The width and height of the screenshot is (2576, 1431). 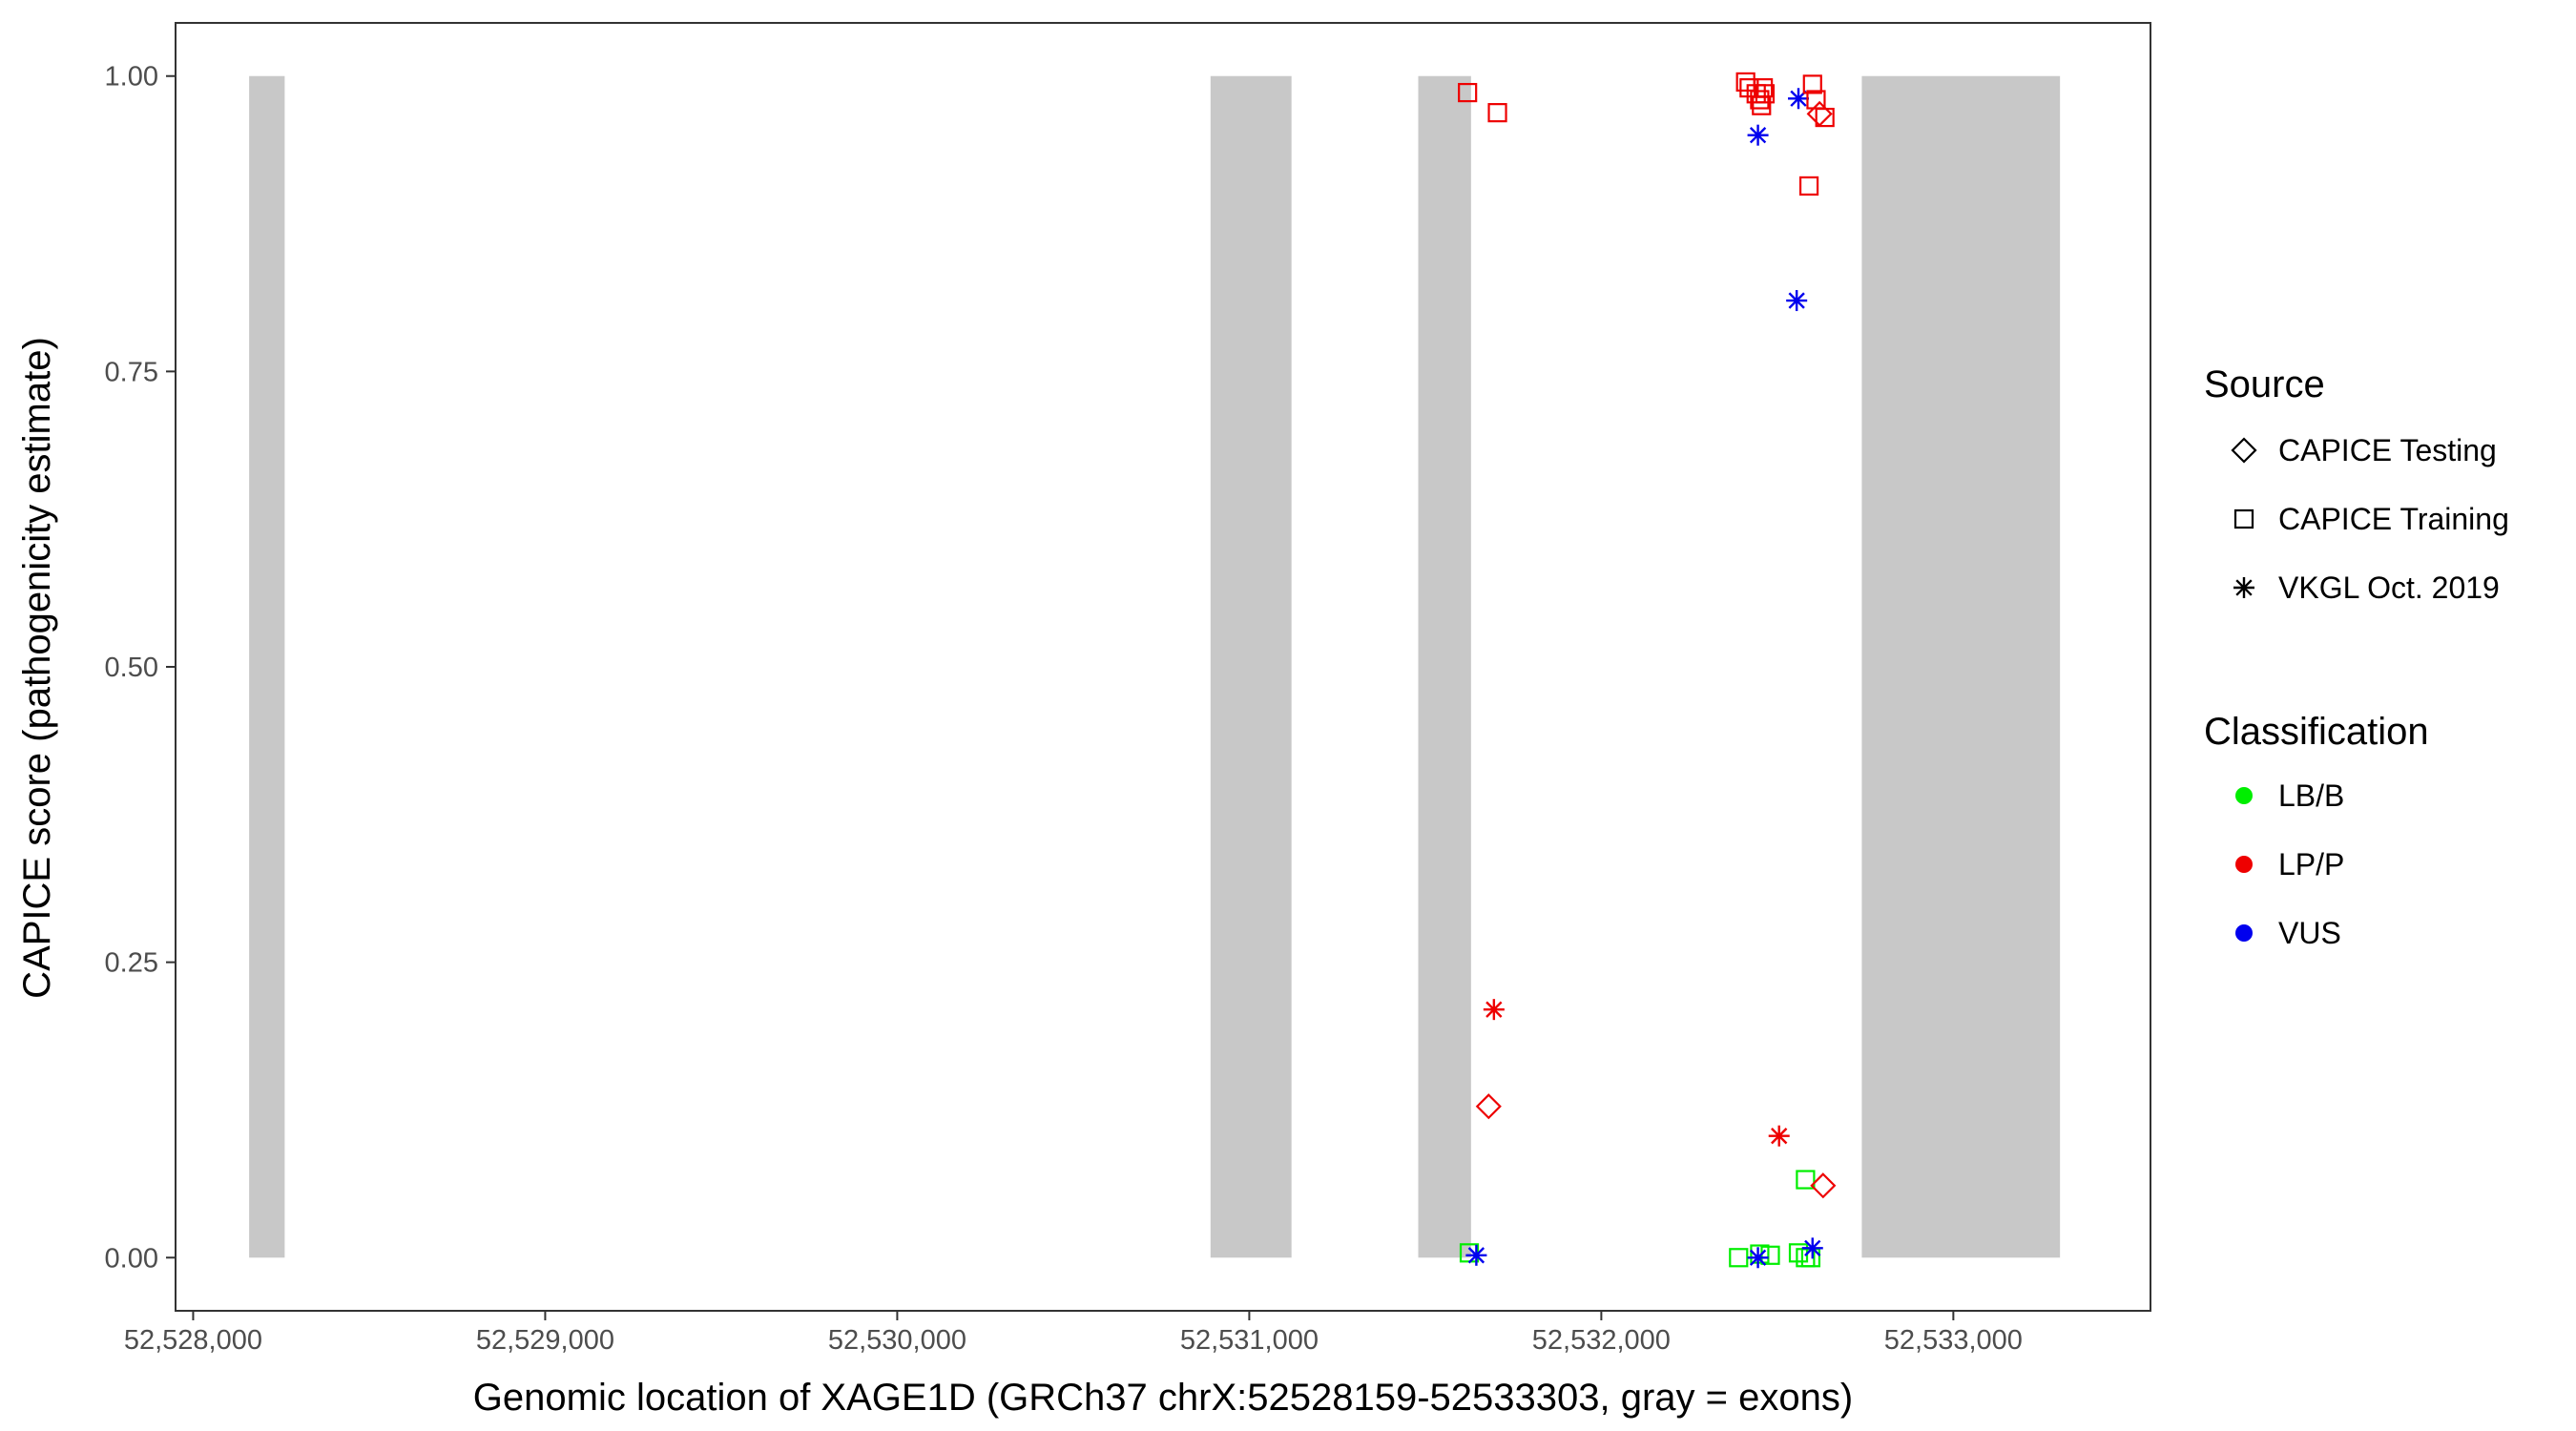 I want to click on legend-label: CAPICE Testing, so click(x=2387, y=450).